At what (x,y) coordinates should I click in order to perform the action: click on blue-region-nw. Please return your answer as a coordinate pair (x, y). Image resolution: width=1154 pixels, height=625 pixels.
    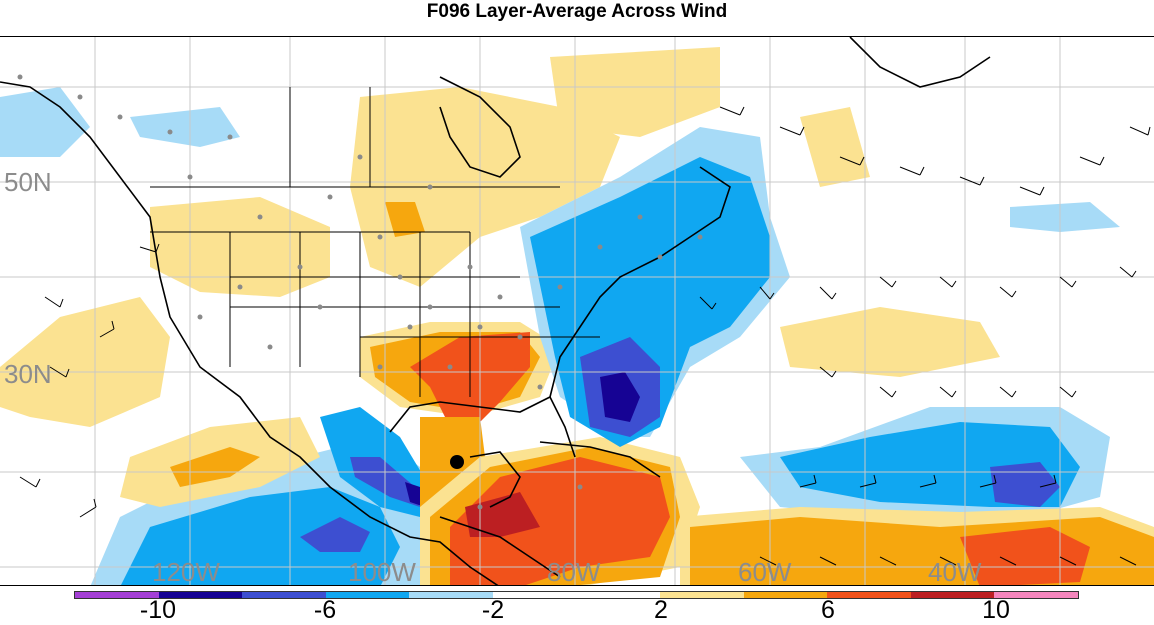
    Looking at the image, I should click on (45, 122).